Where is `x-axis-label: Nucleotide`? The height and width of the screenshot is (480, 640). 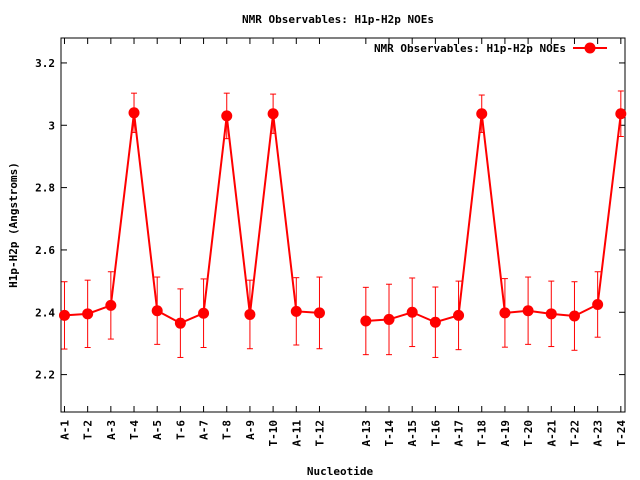 x-axis-label: Nucleotide is located at coordinates (340, 471).